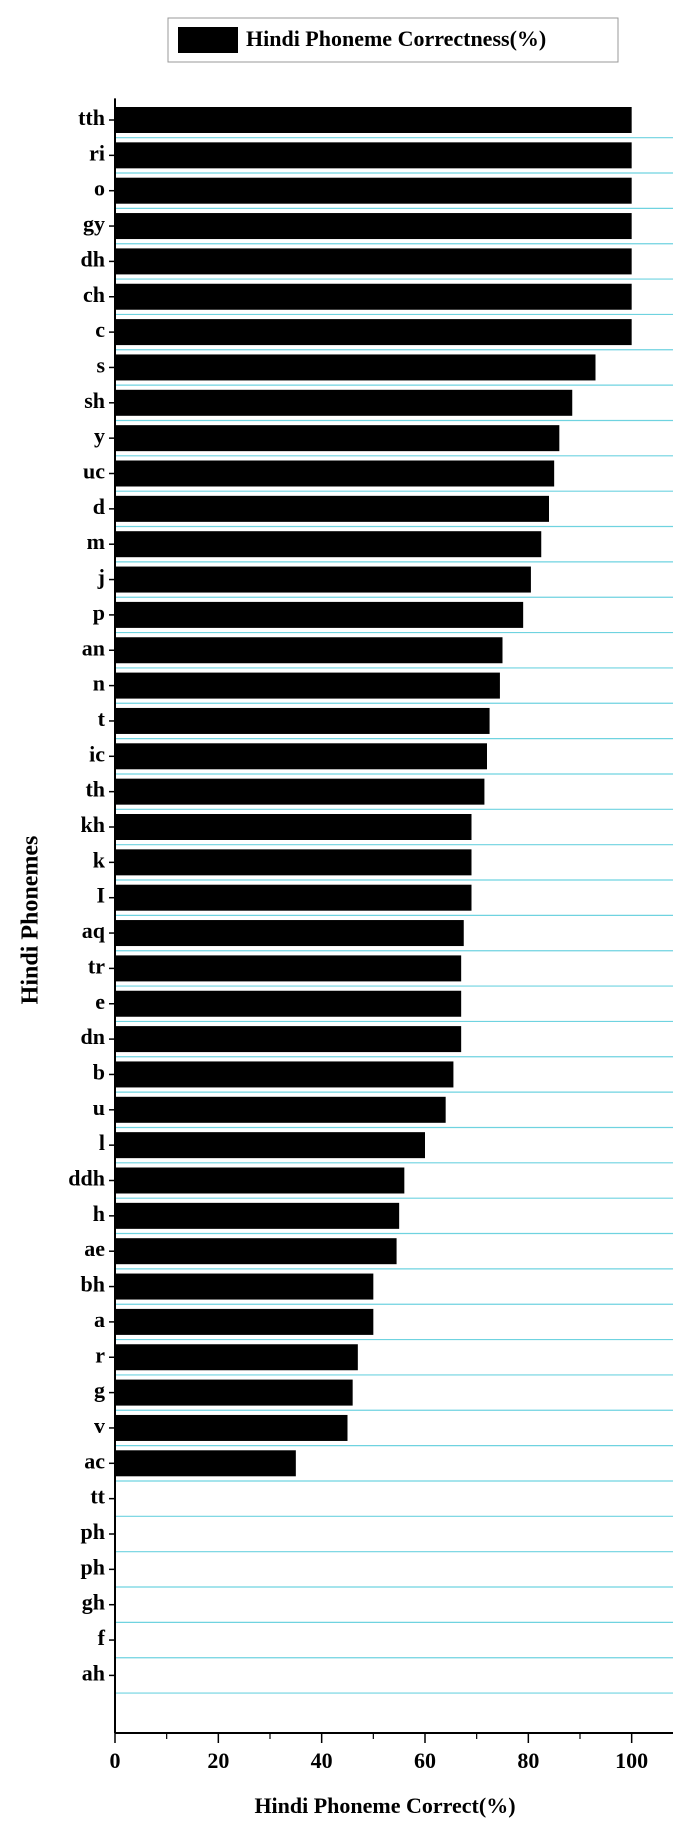  What do you see at coordinates (528, 1760) in the screenshot?
I see `x-tick-label: 80` at bounding box center [528, 1760].